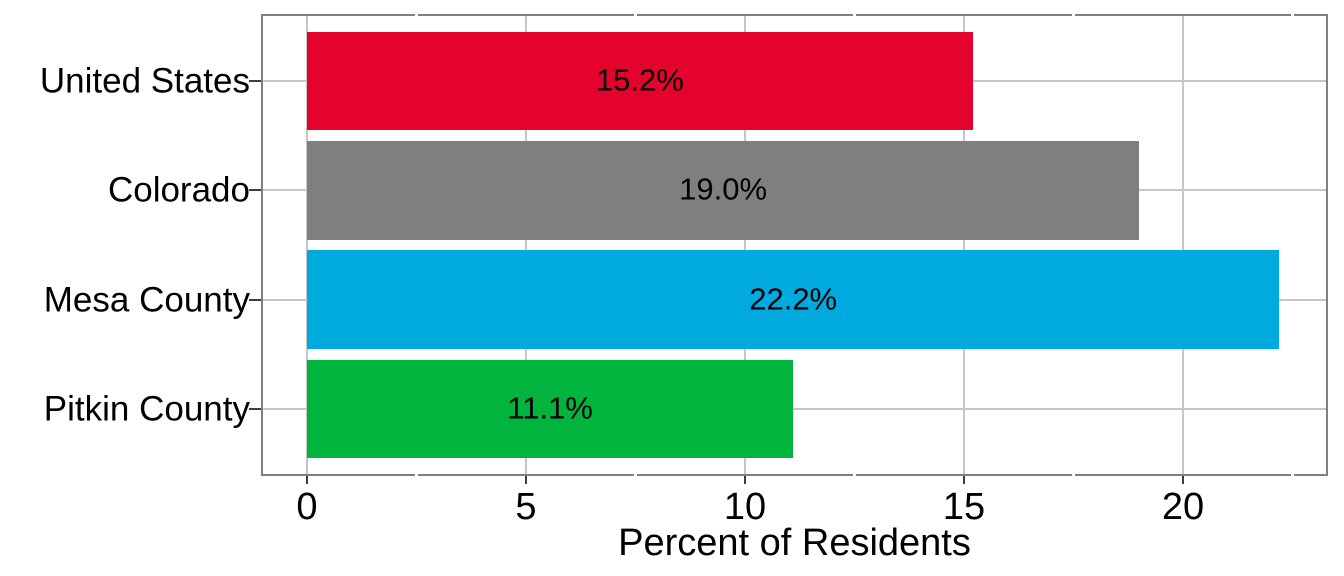 This screenshot has height=576, width=1344. What do you see at coordinates (964, 507) in the screenshot?
I see `x-axis-tick-label: 15` at bounding box center [964, 507].